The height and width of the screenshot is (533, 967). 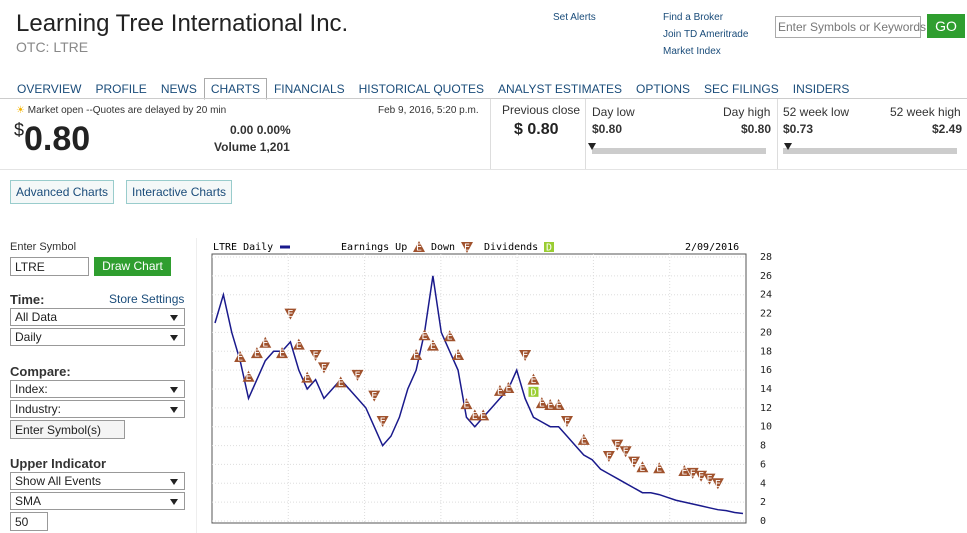 What do you see at coordinates (763, 502) in the screenshot?
I see `y-tick-label: 2` at bounding box center [763, 502].